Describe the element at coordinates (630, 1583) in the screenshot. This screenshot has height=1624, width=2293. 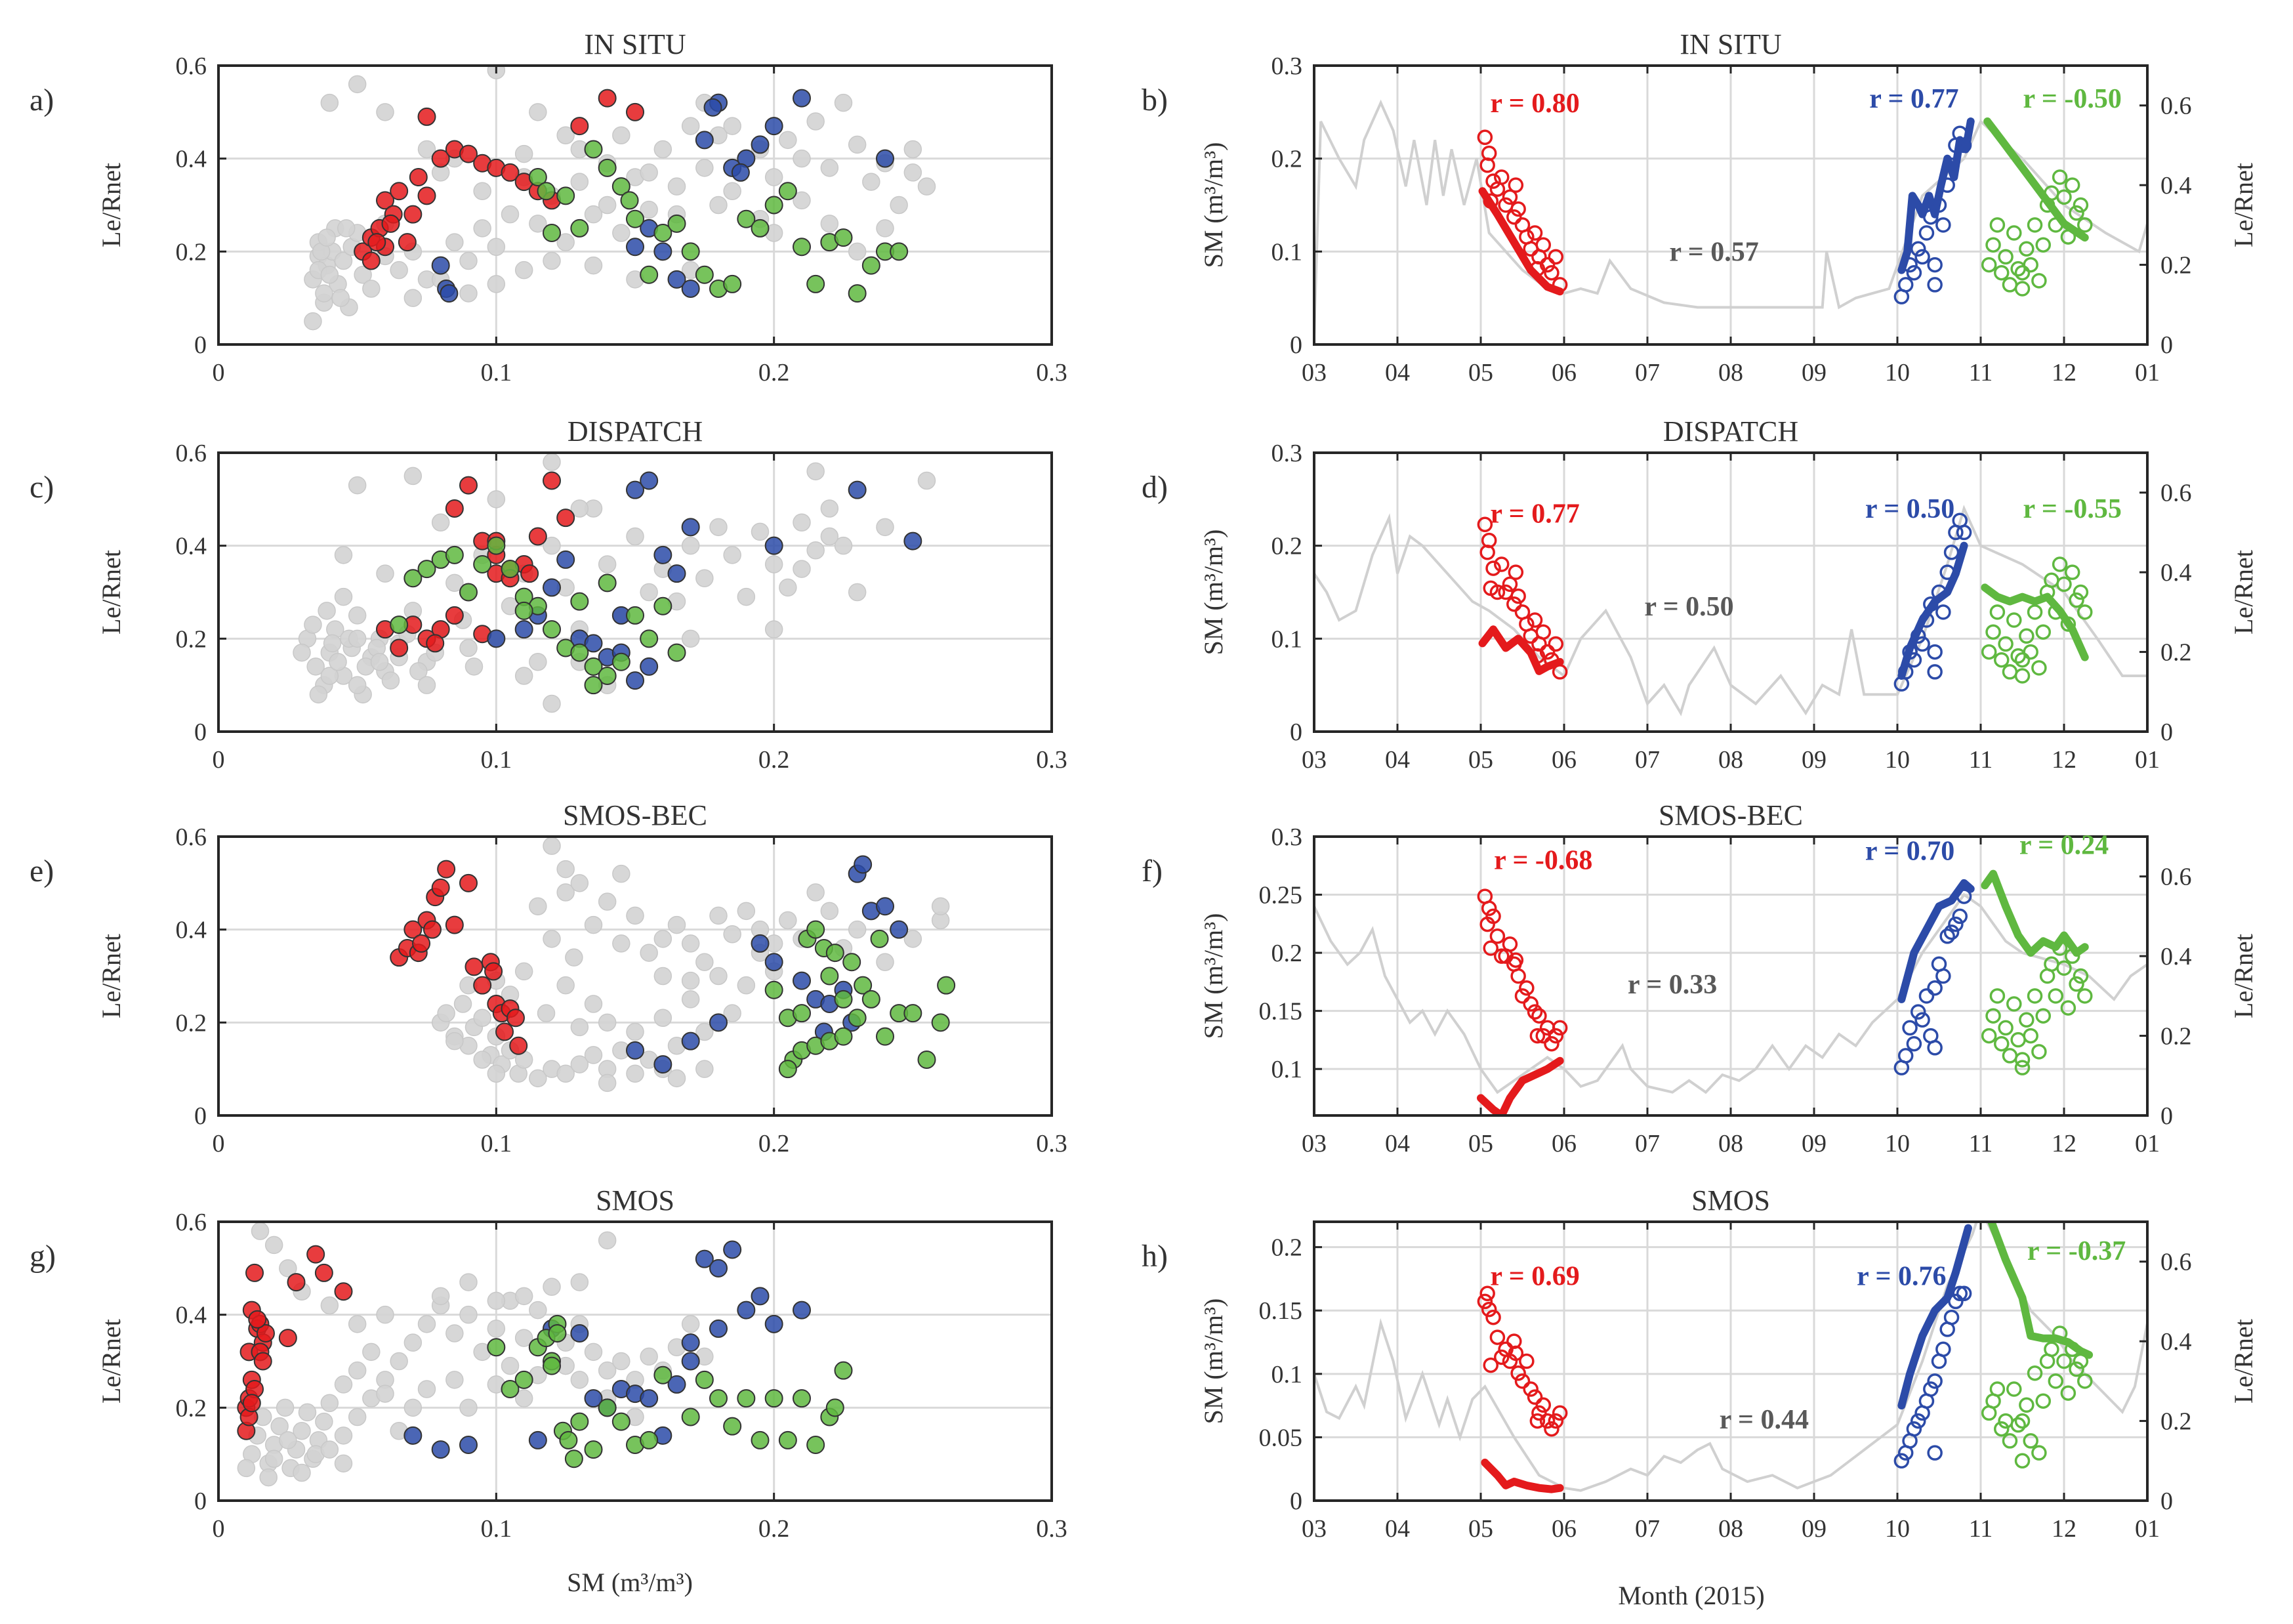
I see `x-axis-label-sm: SM (m³/m³)` at that location.